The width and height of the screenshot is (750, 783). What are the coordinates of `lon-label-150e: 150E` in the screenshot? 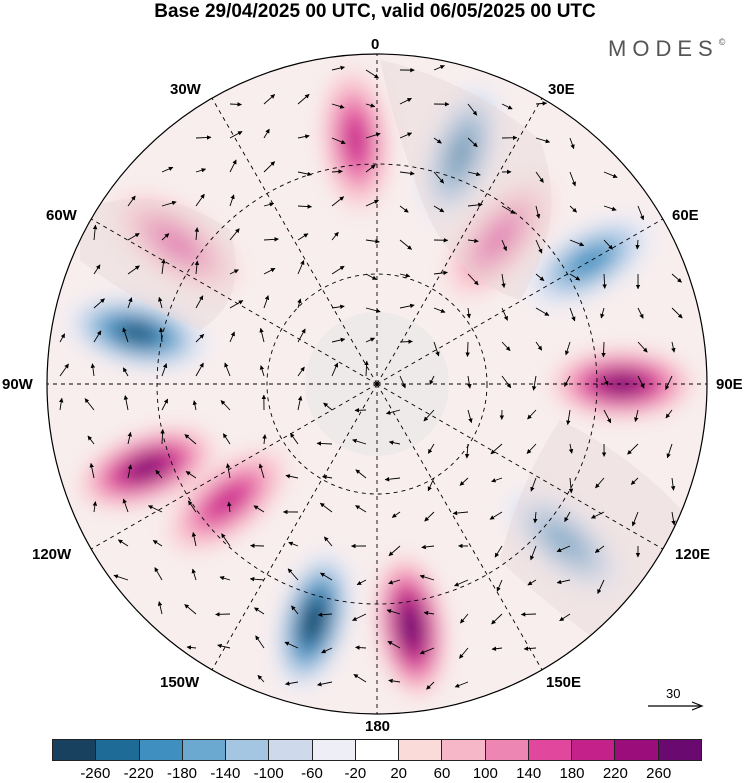 It's located at (564, 682).